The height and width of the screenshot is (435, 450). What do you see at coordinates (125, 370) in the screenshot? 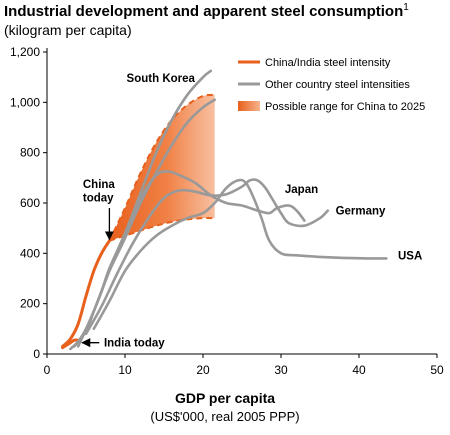
I see `x-tick-label: 10` at bounding box center [125, 370].